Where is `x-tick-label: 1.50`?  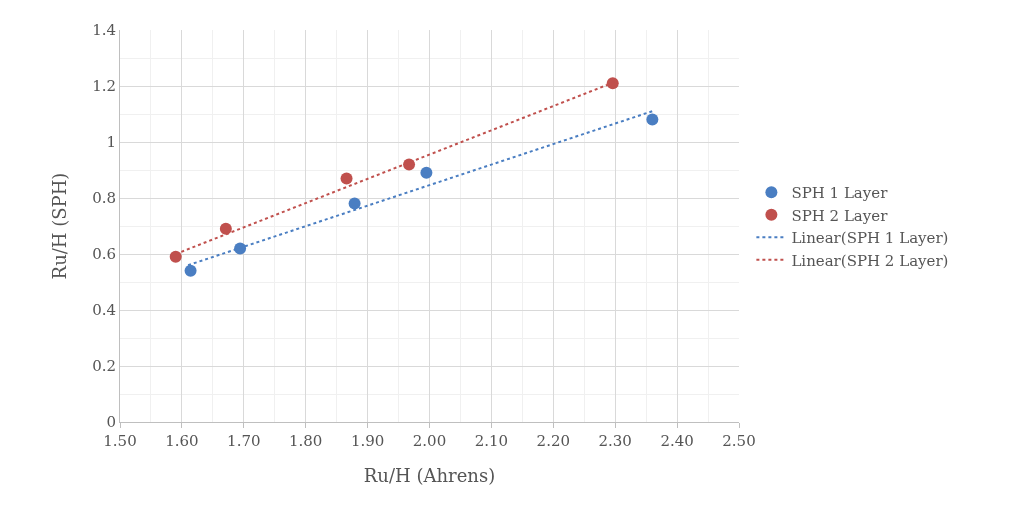
x-tick-label: 1.50 is located at coordinates (120, 441).